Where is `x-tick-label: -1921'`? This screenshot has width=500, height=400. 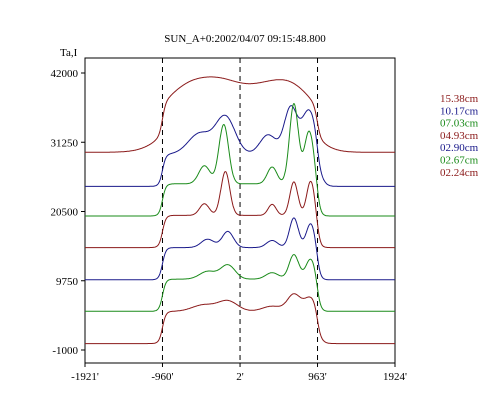 x-tick-label: -1921' is located at coordinates (85, 377).